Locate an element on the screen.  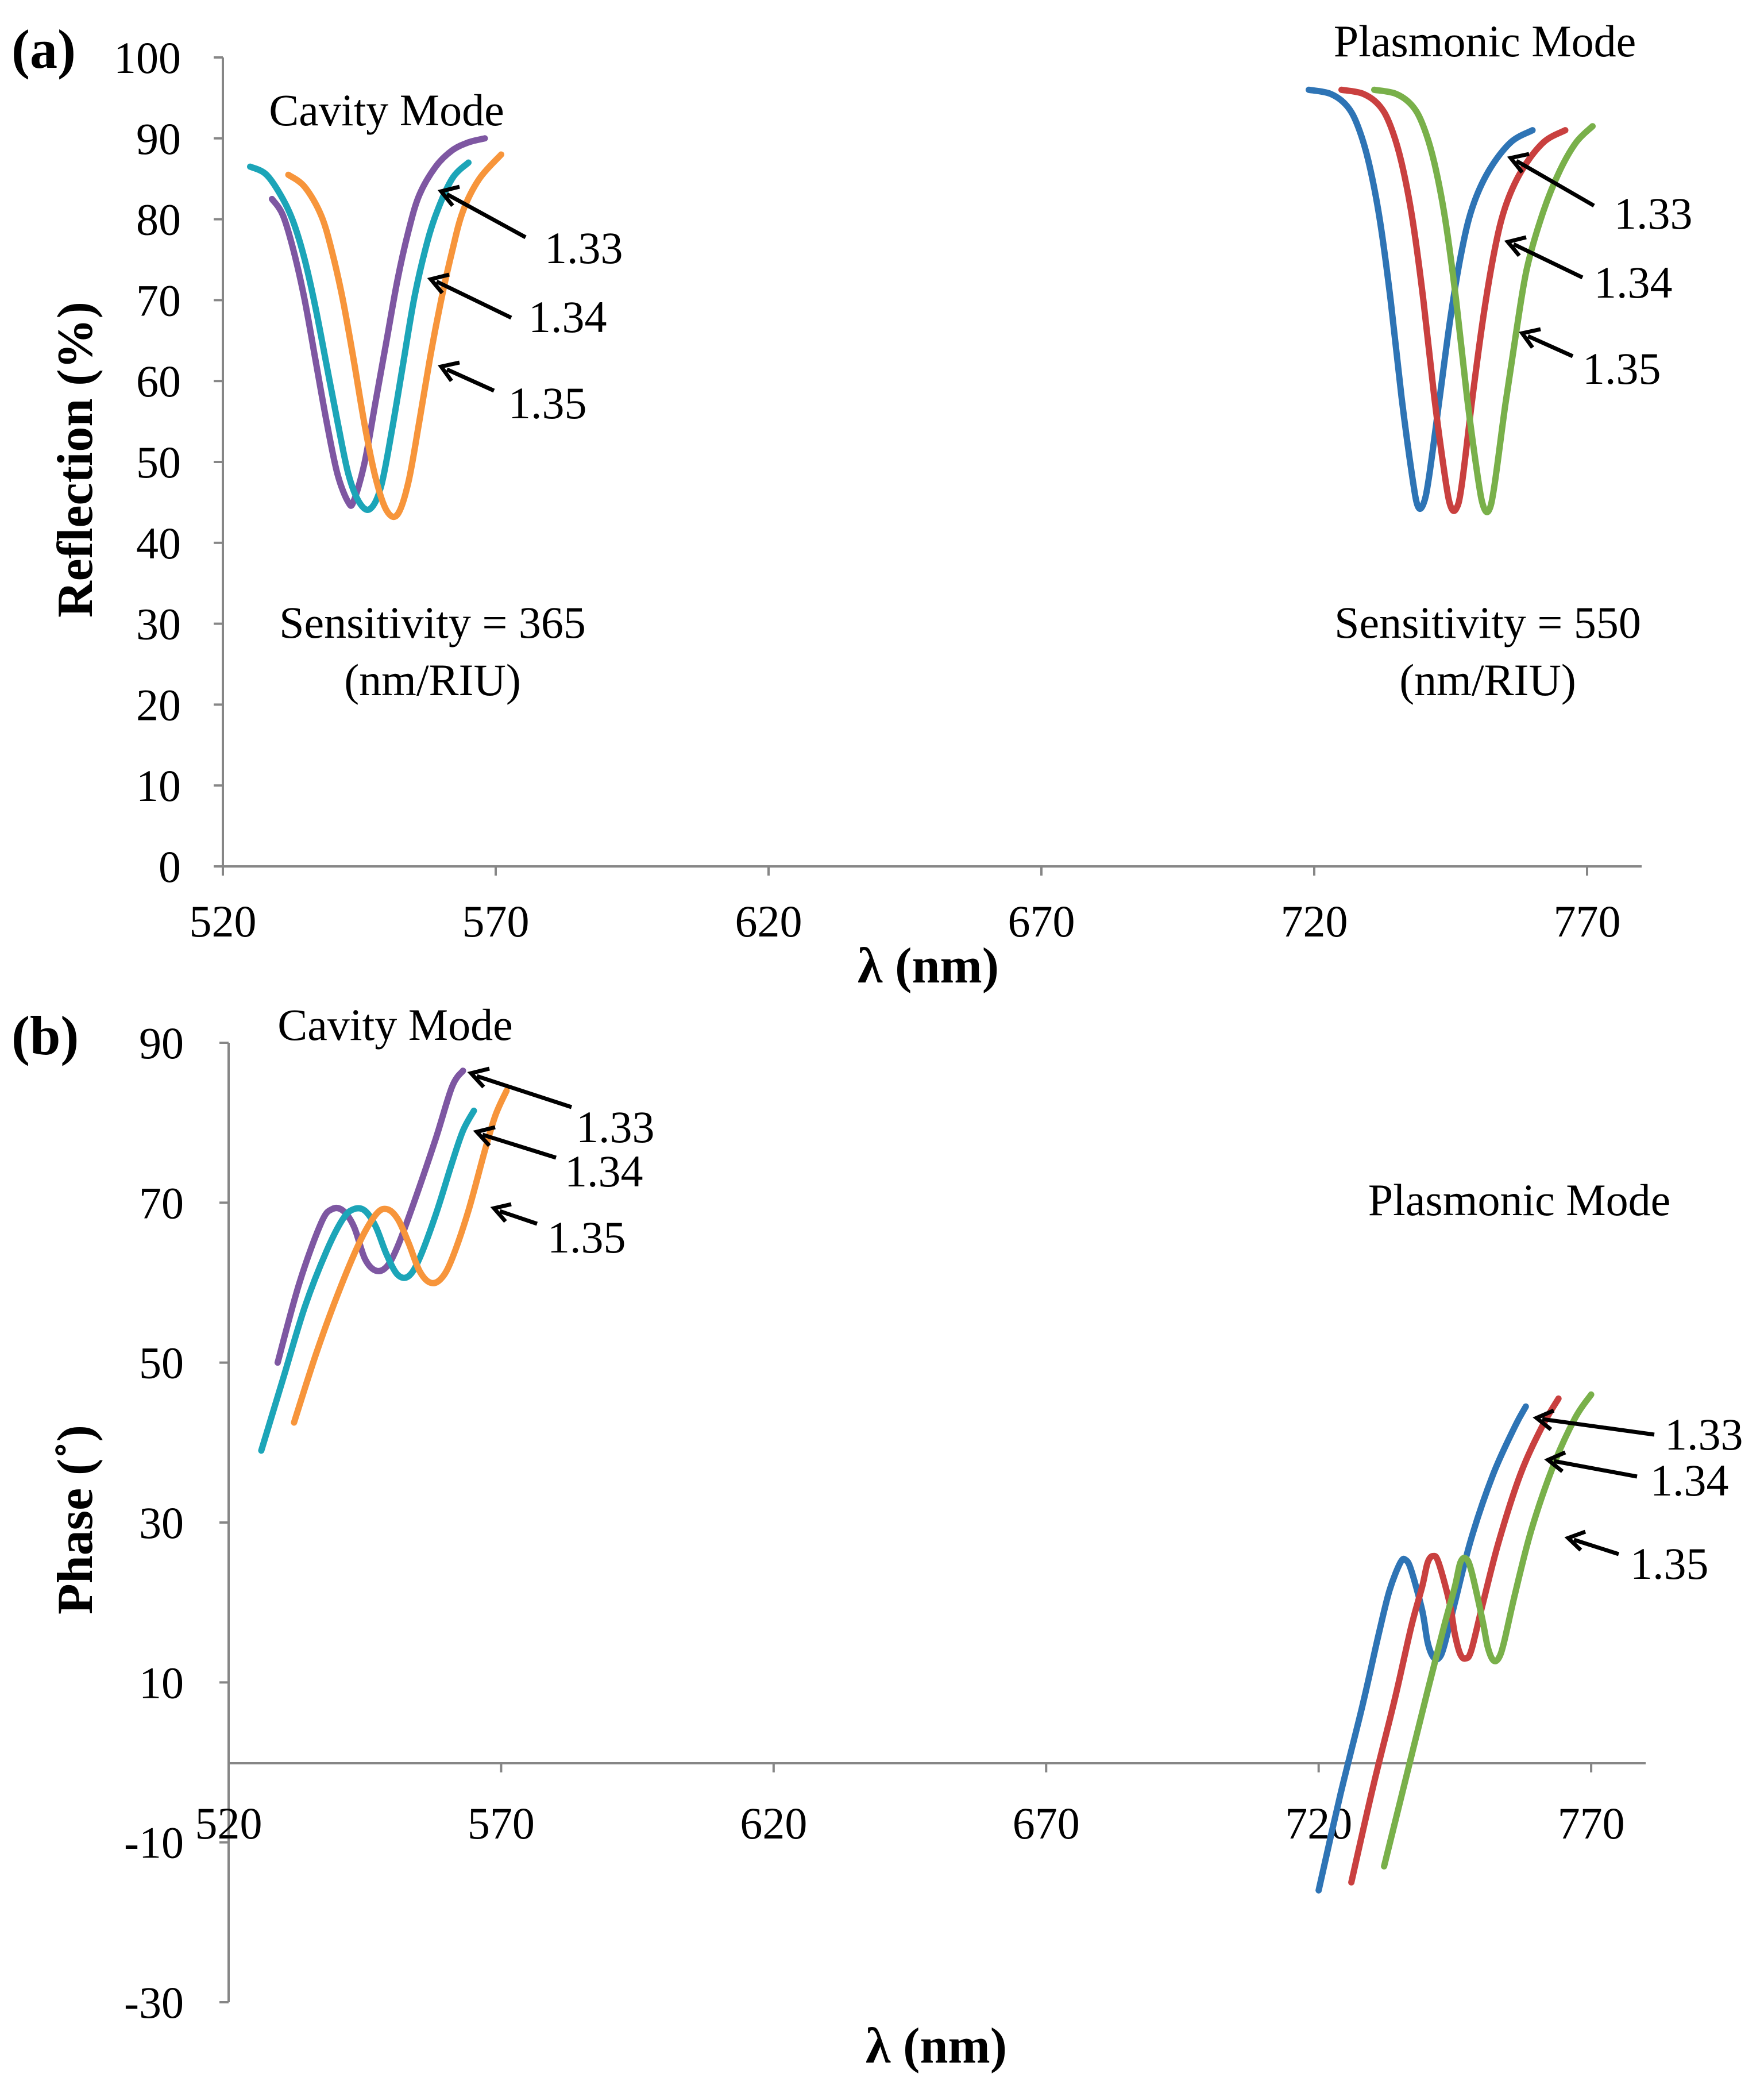
panel-b-x-tick-label: 620 is located at coordinates (773, 1823).